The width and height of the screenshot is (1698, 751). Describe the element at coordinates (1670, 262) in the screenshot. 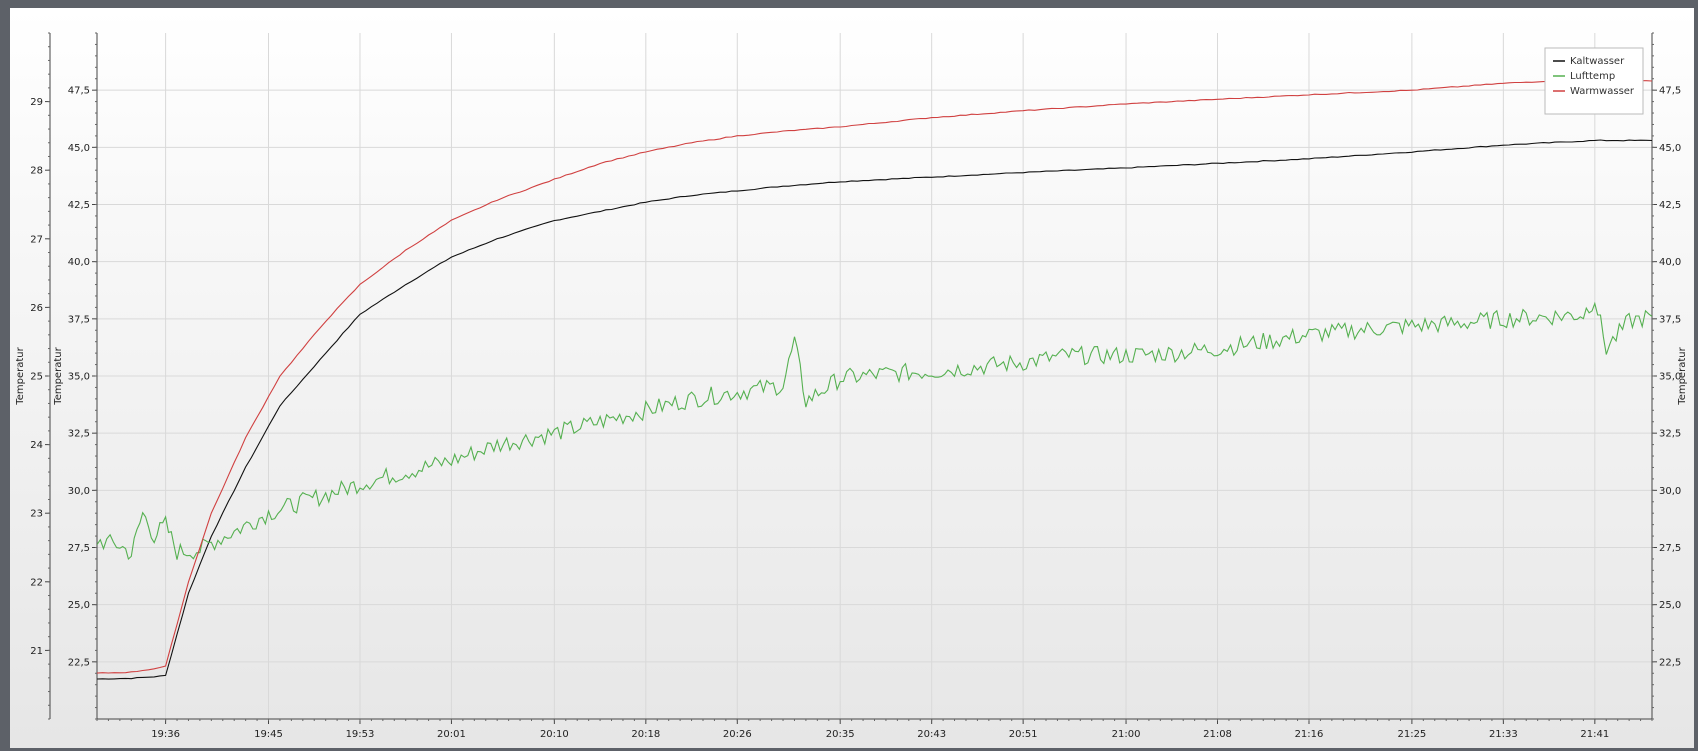

I see `right-tick-label: 40,0` at that location.